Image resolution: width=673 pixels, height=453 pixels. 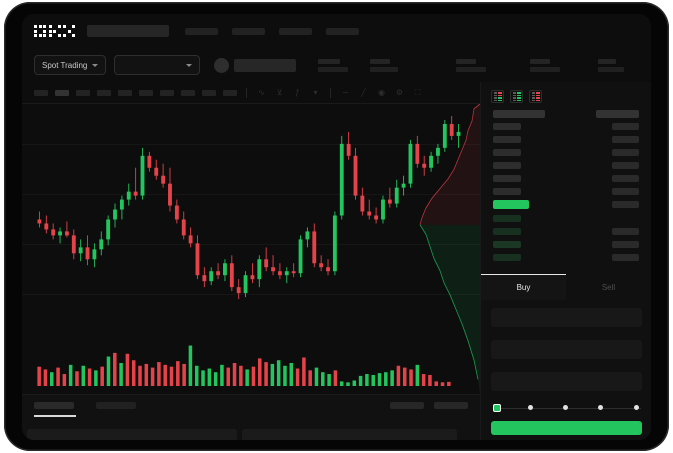 What do you see at coordinates (85, 405) in the screenshot?
I see `orders-tab-list` at bounding box center [85, 405].